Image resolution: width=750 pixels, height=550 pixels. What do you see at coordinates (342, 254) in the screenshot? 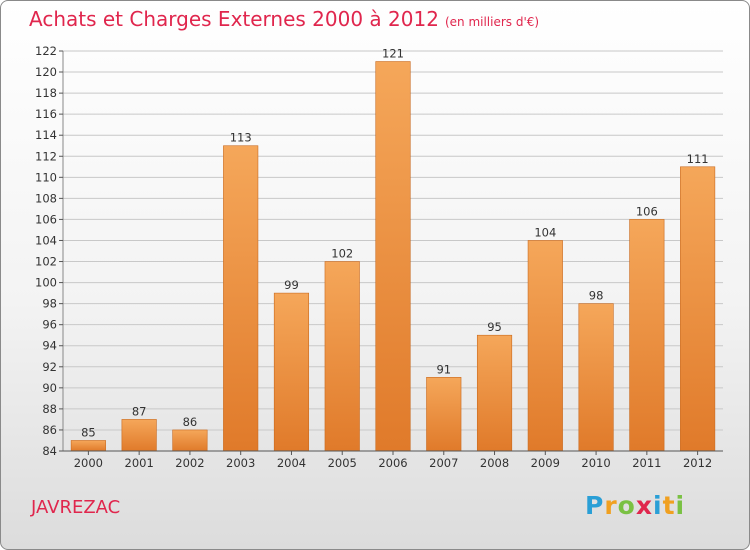
I see `bar-value-label: 102` at bounding box center [342, 254].